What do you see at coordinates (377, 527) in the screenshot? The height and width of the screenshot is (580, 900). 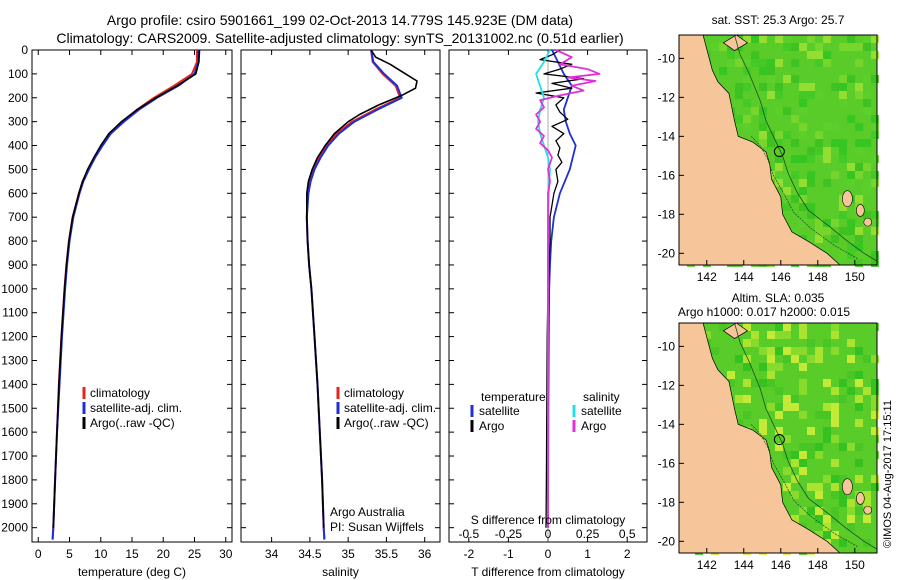 I see `annotation-line: PI: Susan Wijffels` at bounding box center [377, 527].